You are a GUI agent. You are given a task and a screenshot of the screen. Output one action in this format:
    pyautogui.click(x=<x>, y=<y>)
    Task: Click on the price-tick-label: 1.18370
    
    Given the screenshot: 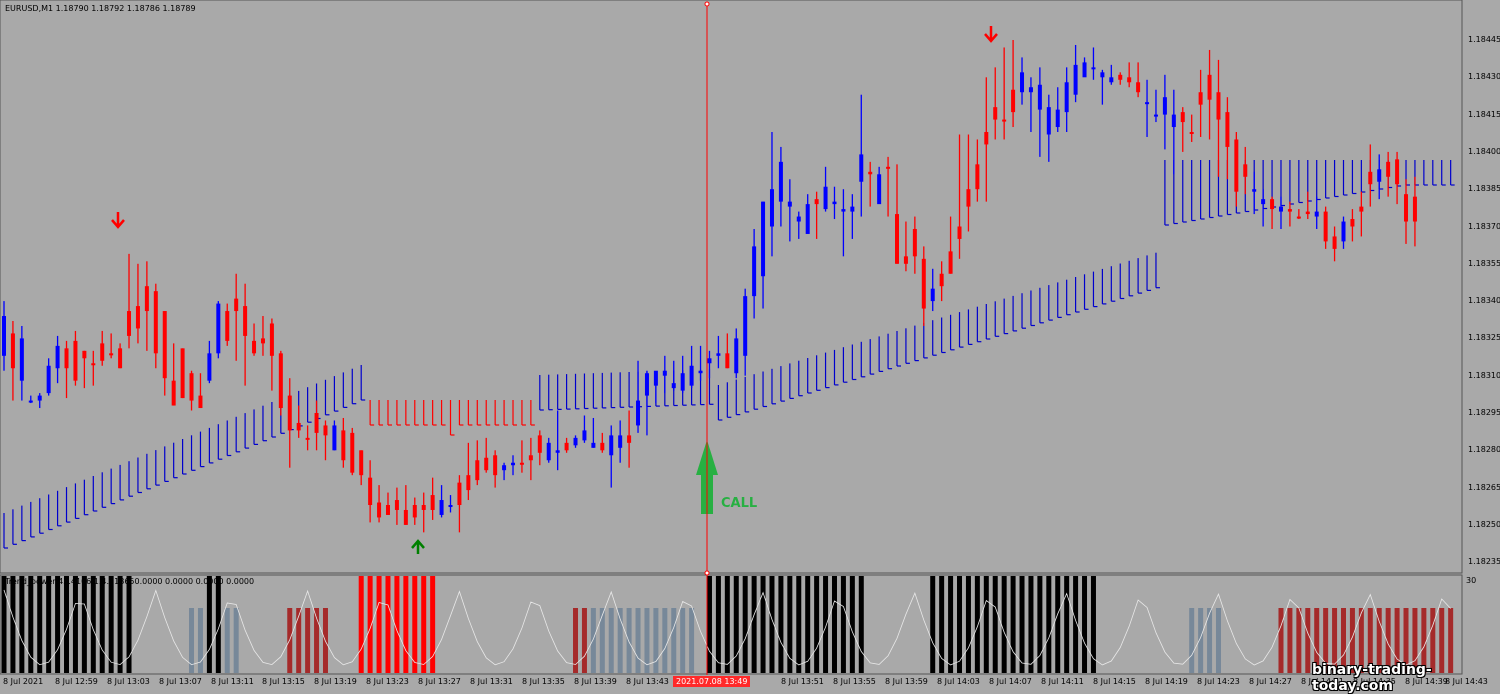 What is the action you would take?
    pyautogui.click(x=1484, y=226)
    